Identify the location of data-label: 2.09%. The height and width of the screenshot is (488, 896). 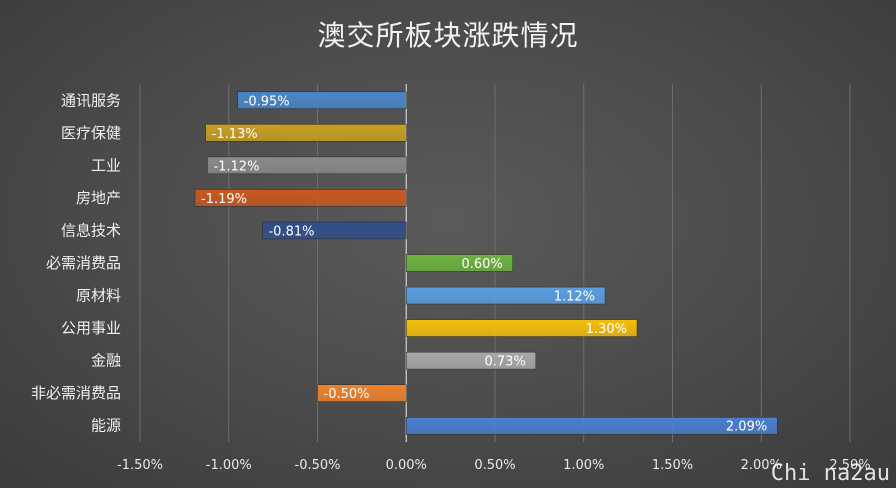
(746, 427).